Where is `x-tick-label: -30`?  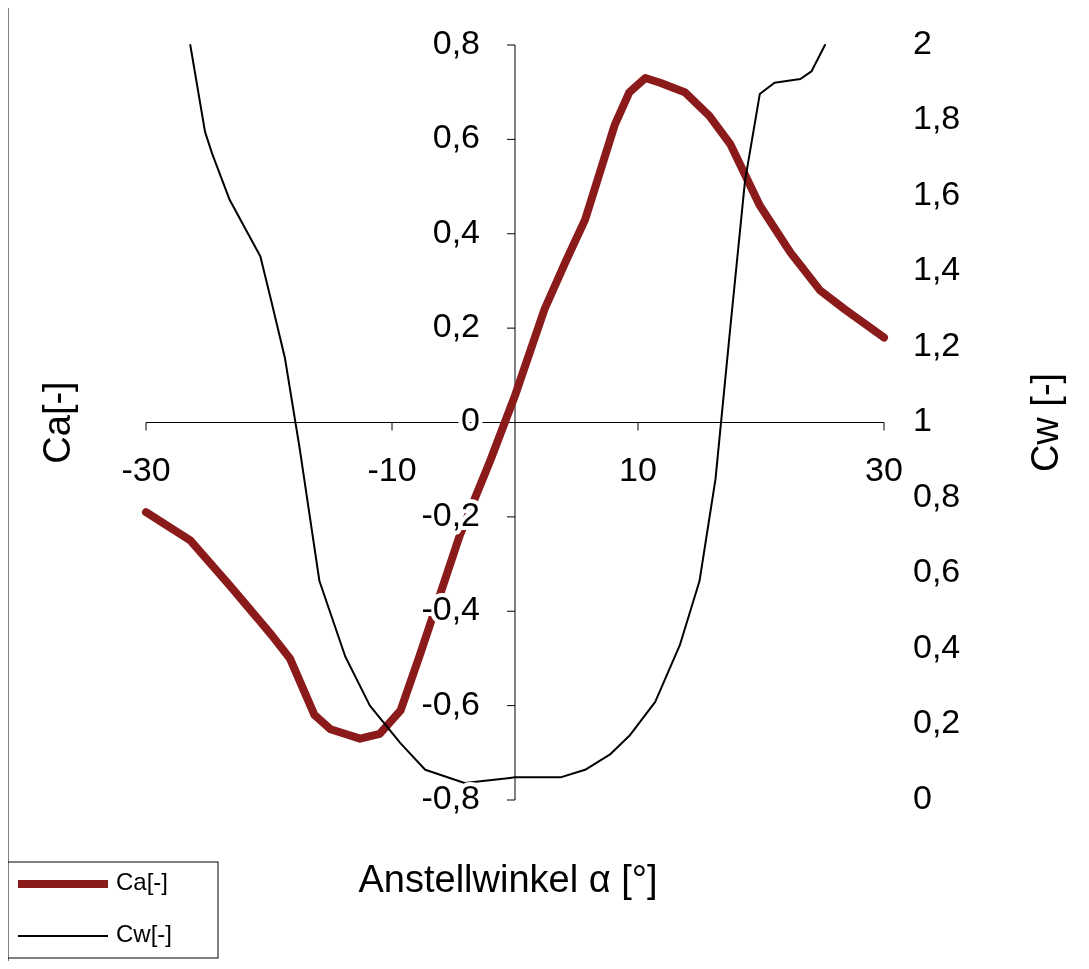
x-tick-label: -30 is located at coordinates (146, 469).